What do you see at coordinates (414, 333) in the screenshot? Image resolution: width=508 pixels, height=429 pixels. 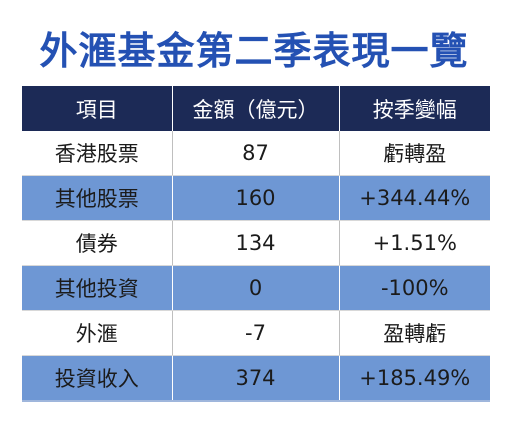 I see `cell-change: 盈轉虧` at bounding box center [414, 333].